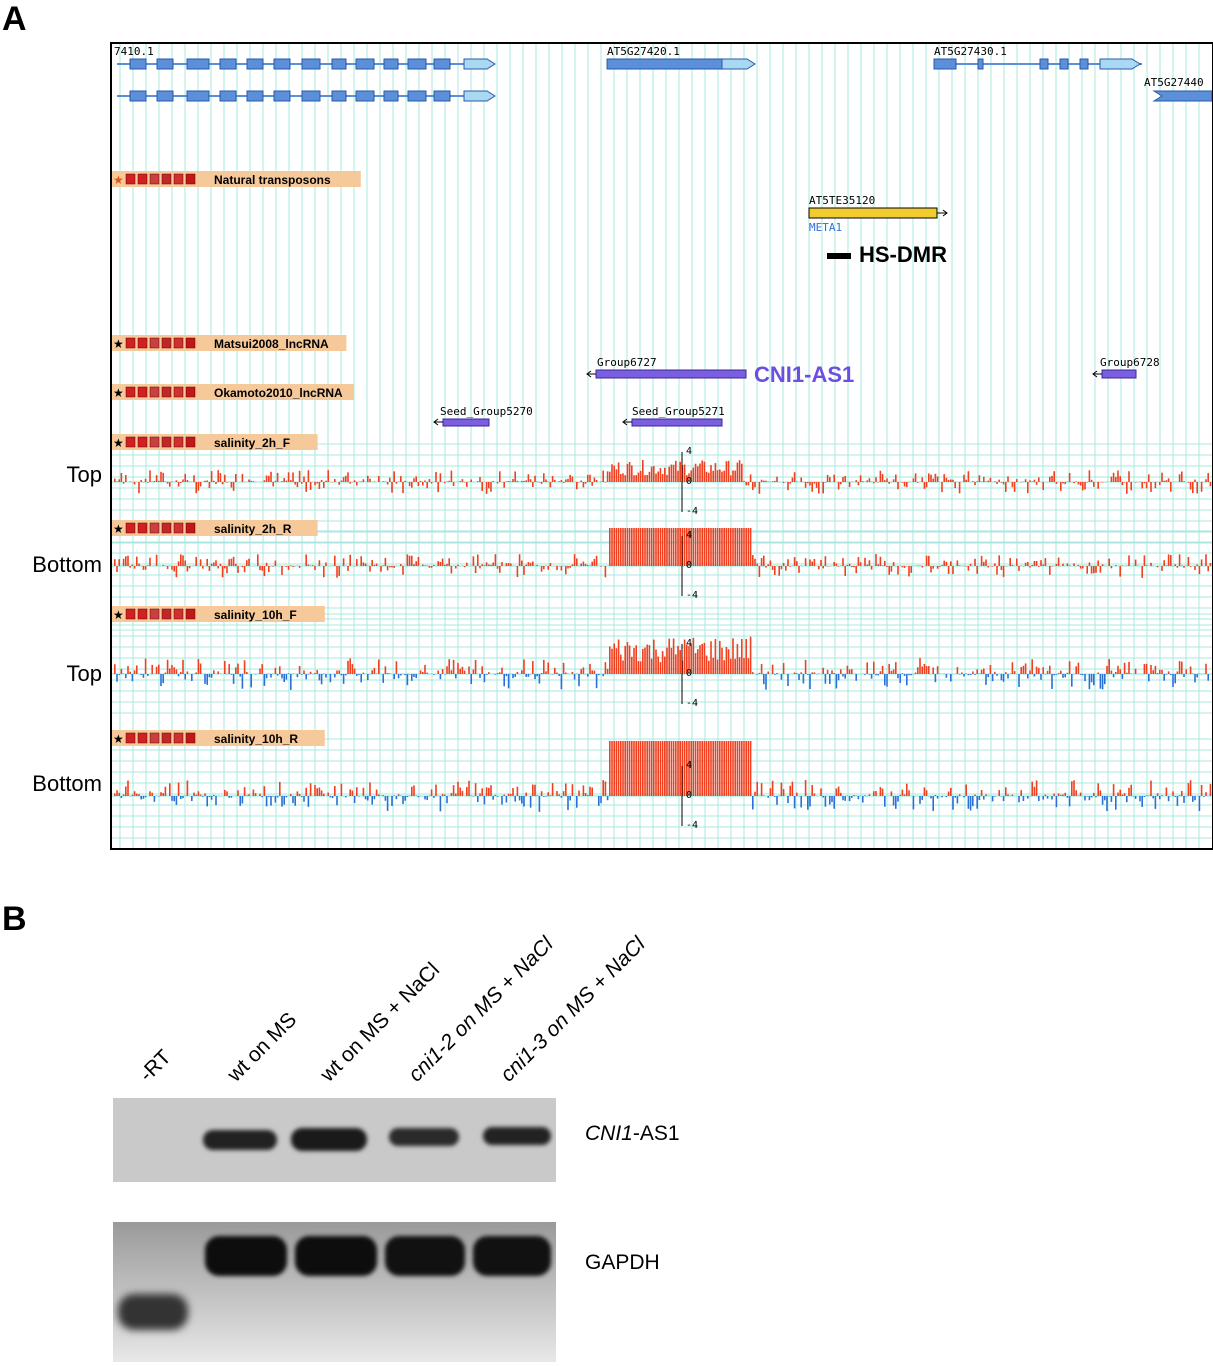  I want to click on track-label-0: ★ Natural transposons, so click(236, 179).